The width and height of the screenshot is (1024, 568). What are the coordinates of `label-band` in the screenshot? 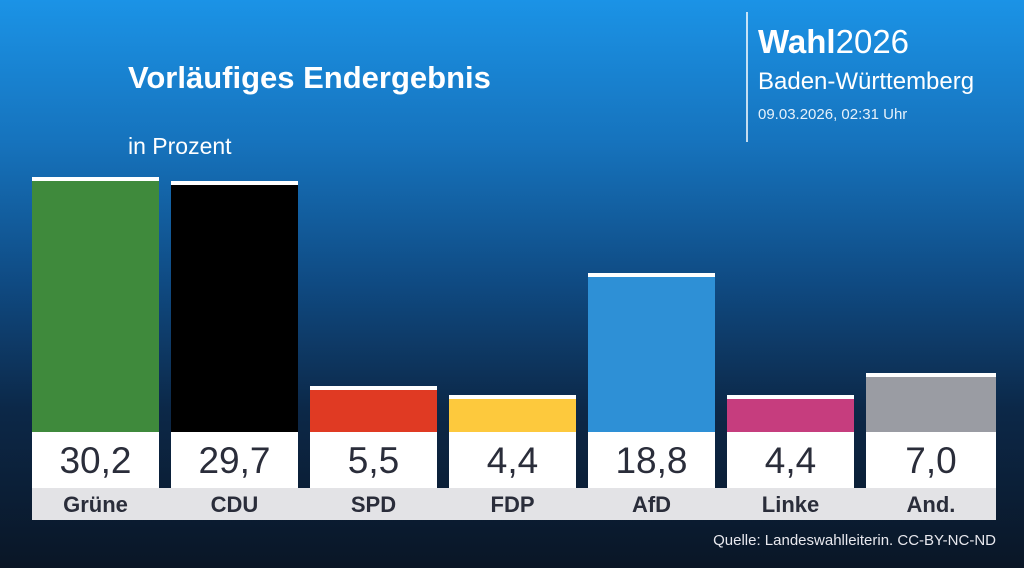 It's located at (514, 504).